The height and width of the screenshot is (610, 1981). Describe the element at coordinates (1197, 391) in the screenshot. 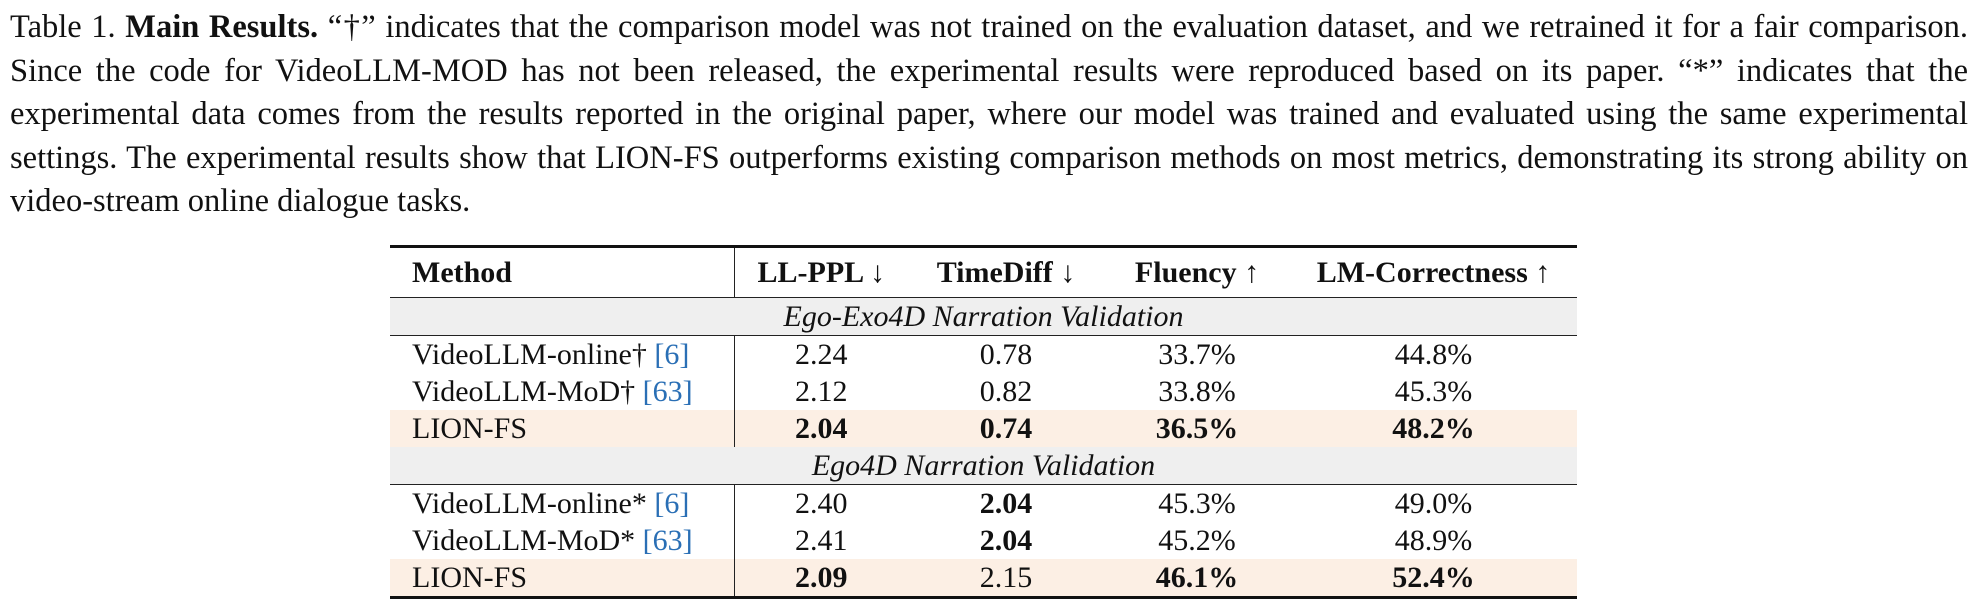

I see `value-cell: 33.8%` at that location.